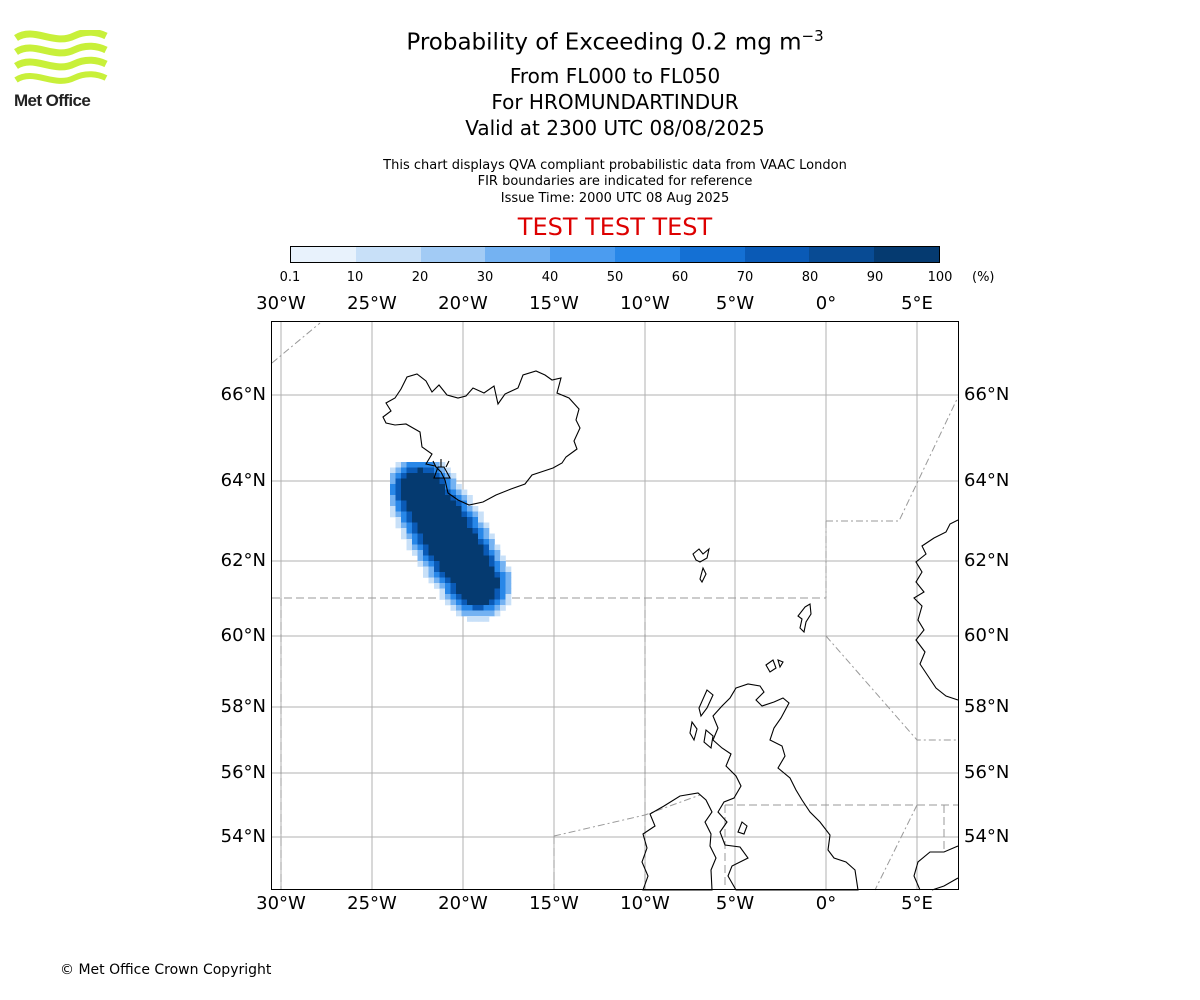 This screenshot has width=1200, height=1000. Describe the element at coordinates (243, 836) in the screenshot. I see `latitude-label: 54°N` at that location.